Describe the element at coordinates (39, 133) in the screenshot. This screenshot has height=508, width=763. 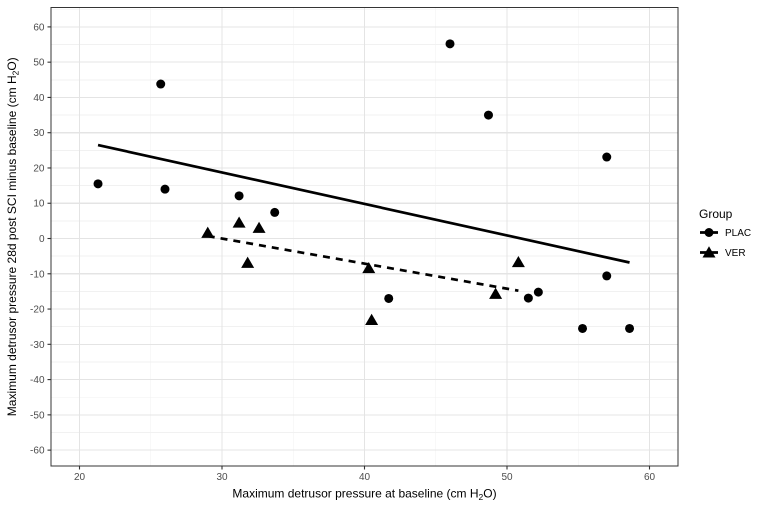
I see `y-tick-label: 30` at that location.